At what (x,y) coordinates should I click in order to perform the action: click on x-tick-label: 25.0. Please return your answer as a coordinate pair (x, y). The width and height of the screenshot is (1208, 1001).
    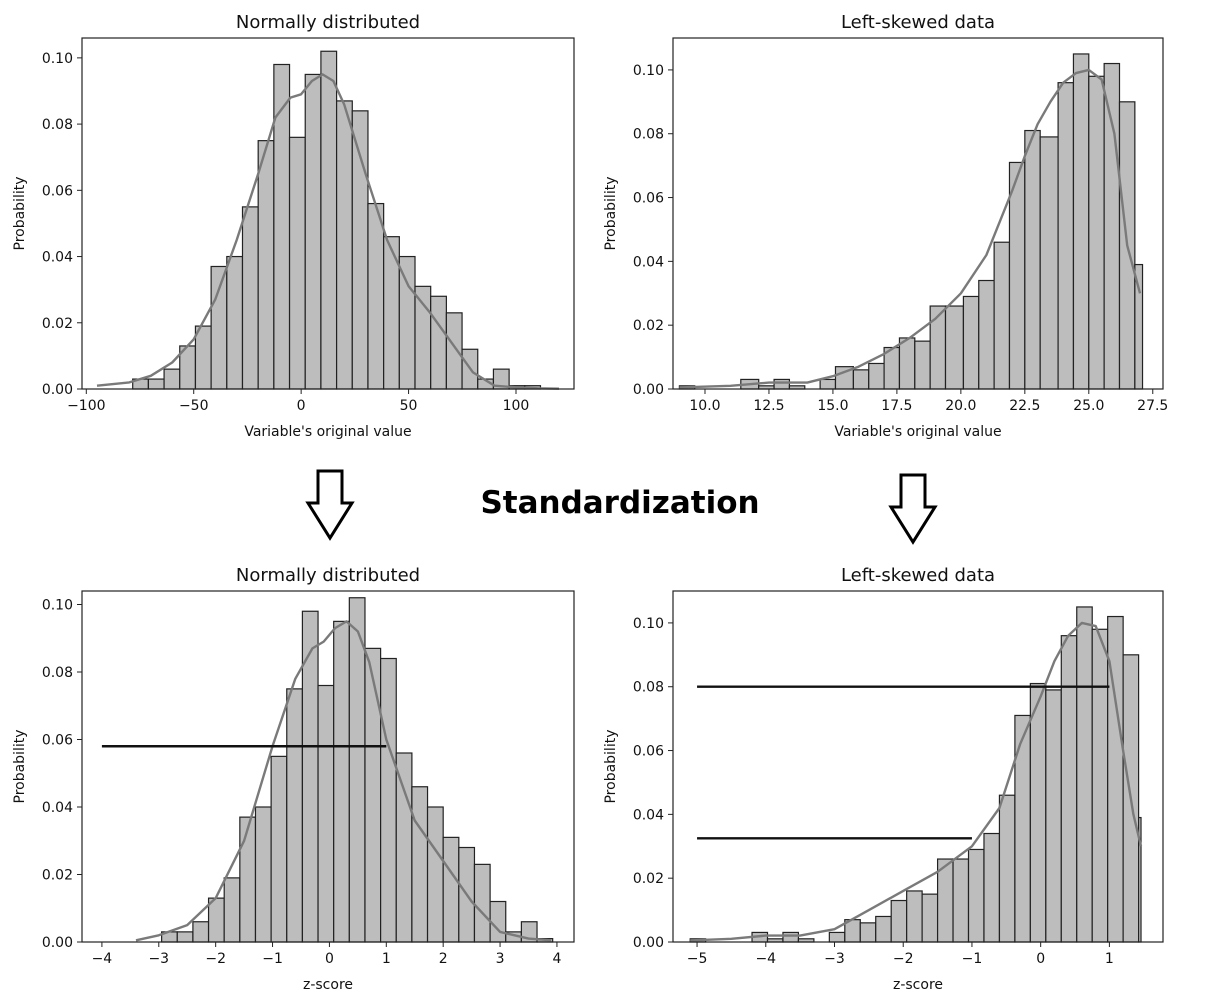
    Looking at the image, I should click on (1088, 406).